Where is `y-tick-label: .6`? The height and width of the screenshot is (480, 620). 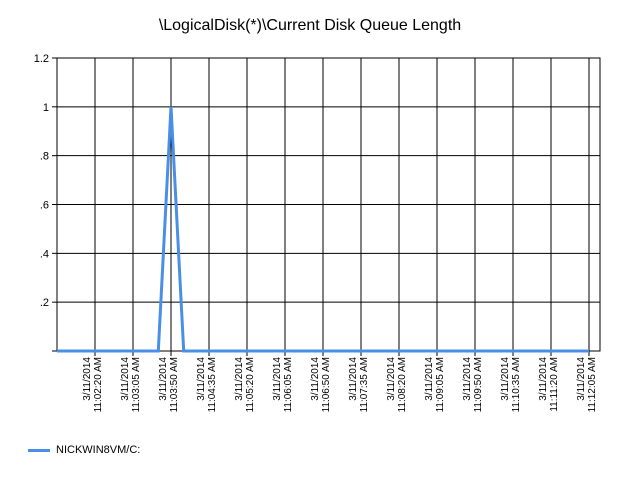 y-tick-label: .6 is located at coordinates (44, 206).